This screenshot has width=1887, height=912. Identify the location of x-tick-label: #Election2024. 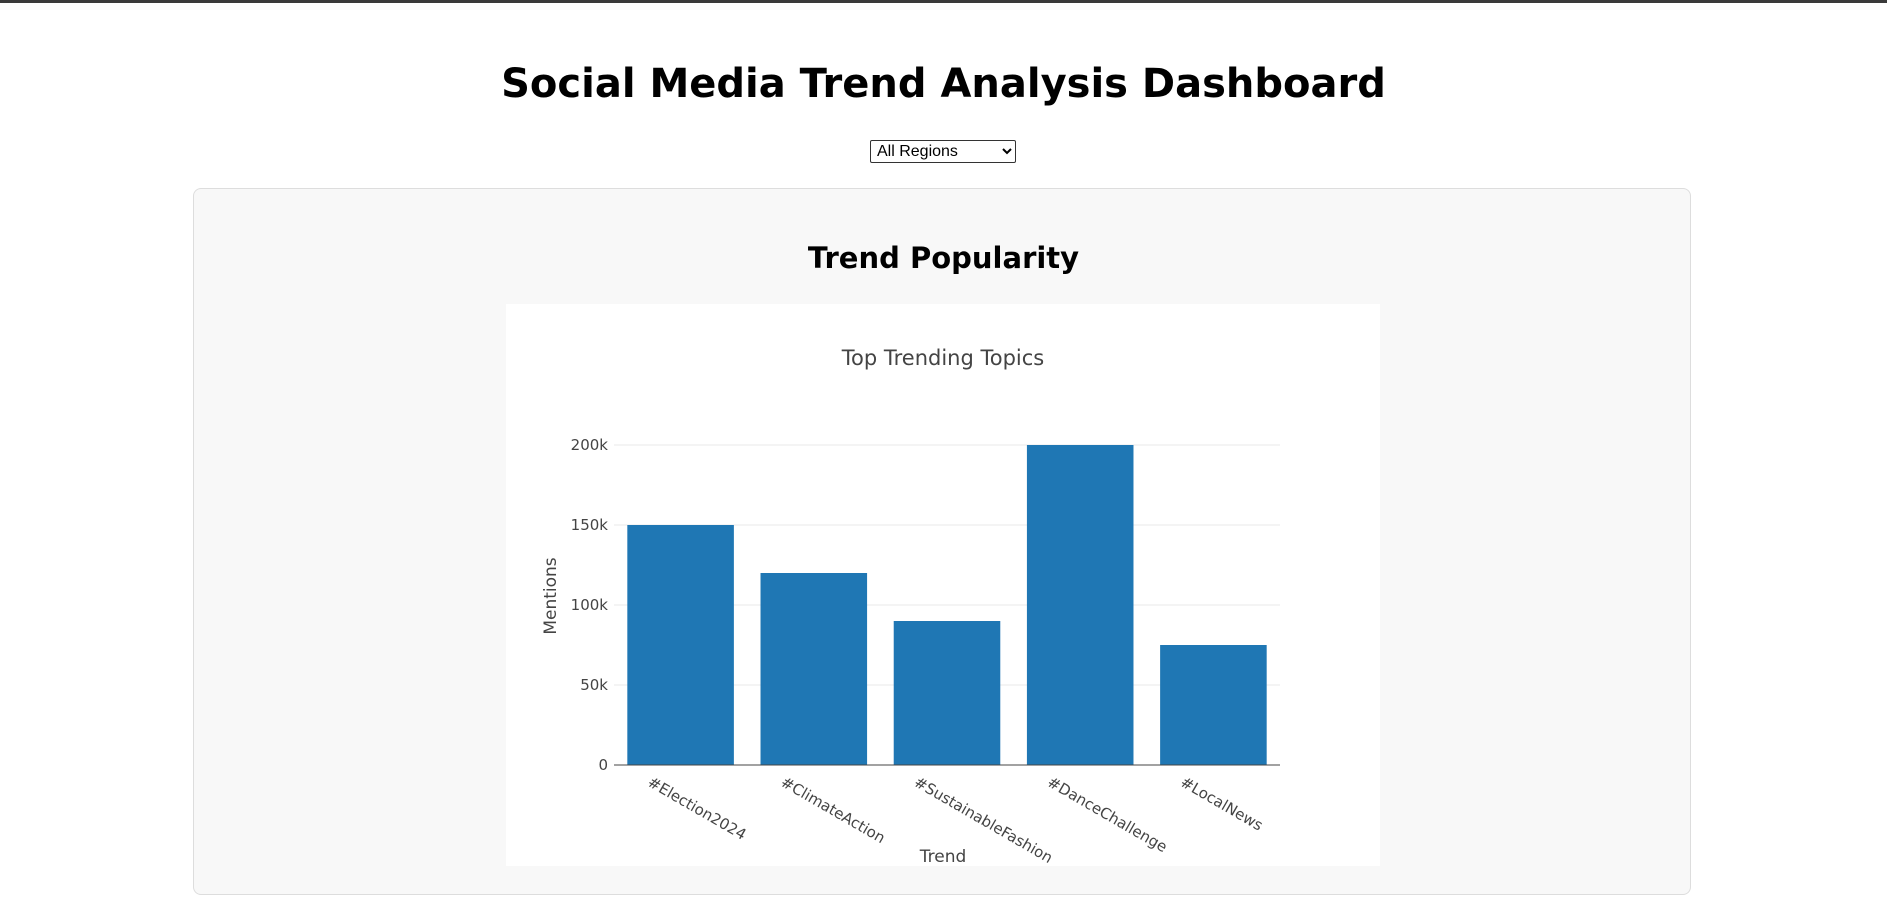
(697, 808).